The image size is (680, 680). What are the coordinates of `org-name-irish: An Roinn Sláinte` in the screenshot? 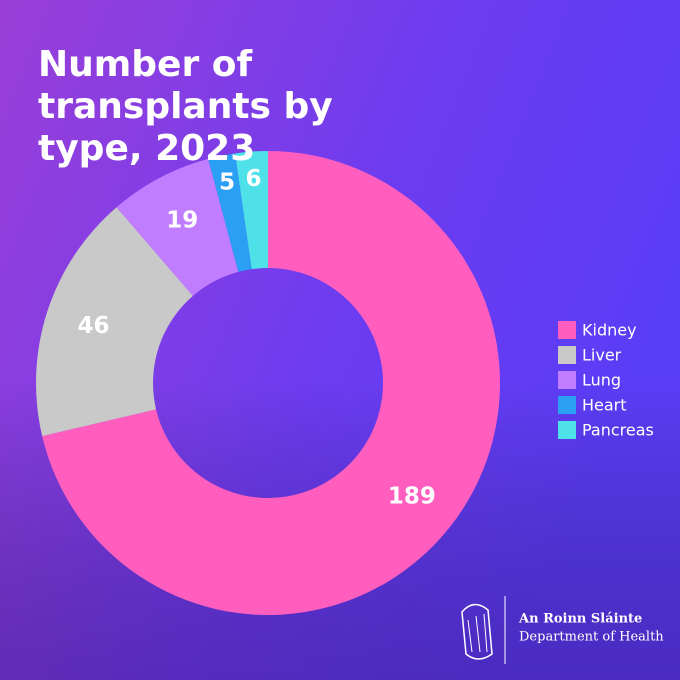 It's located at (580, 619).